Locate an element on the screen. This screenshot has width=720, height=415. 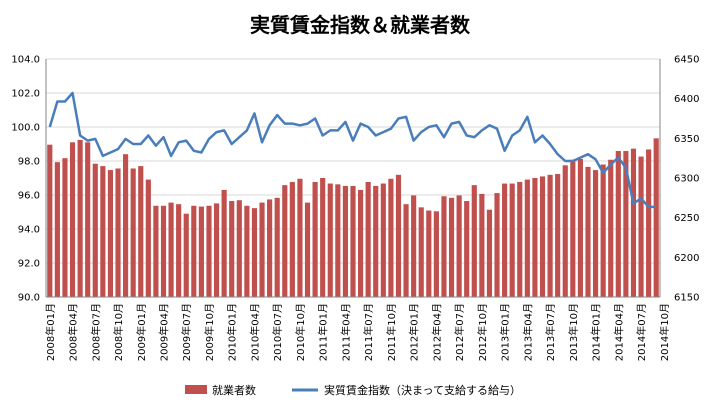
legend: 就業者数 実質賃金指数（決まって支給する給与） is located at coordinates (353, 390).